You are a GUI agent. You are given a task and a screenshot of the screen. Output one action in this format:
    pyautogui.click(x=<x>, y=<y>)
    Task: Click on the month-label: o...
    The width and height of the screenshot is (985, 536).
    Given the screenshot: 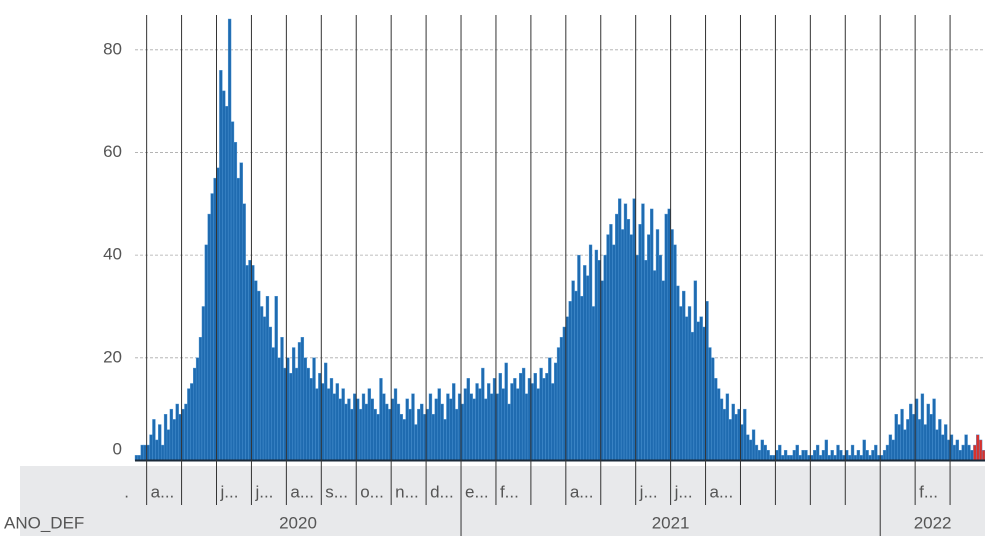 What is the action you would take?
    pyautogui.click(x=372, y=491)
    